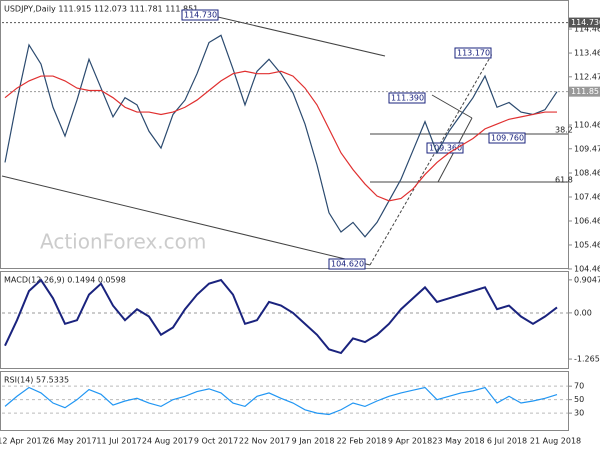 This screenshot has width=600, height=450. I want to click on y-tick-label: 106.460, so click(587, 220).